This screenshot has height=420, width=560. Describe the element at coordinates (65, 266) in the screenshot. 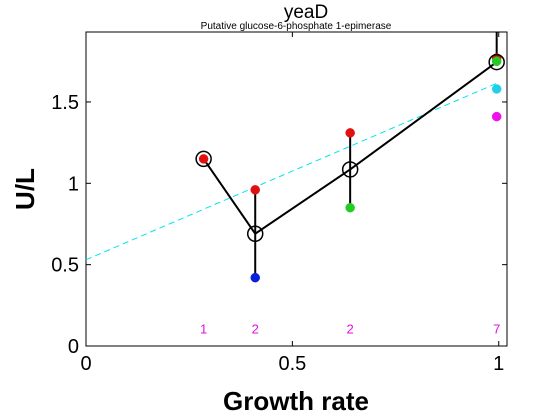

I see `y-tick-label: 0.5` at that location.